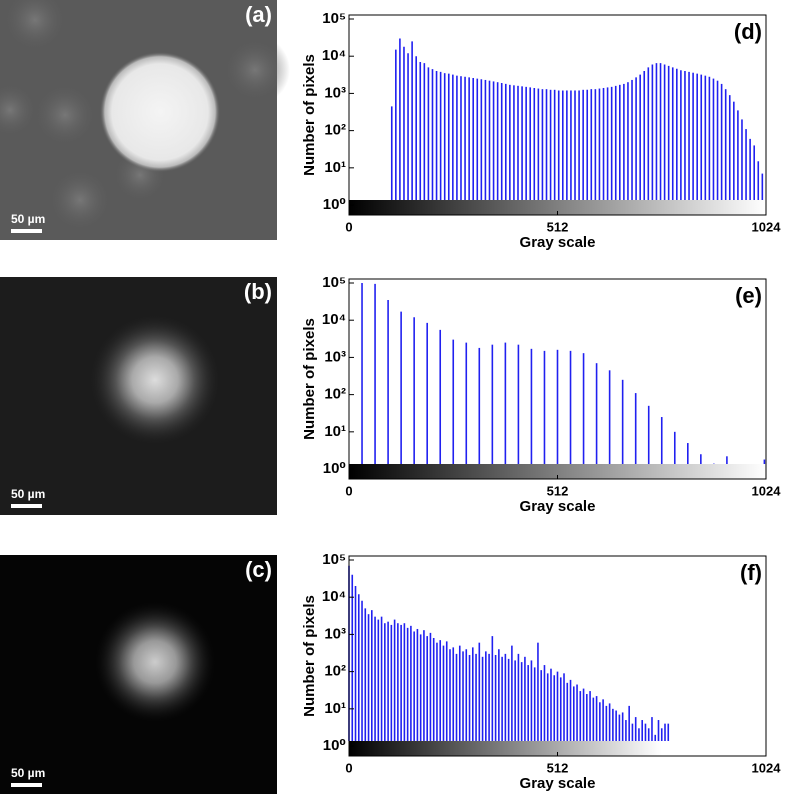 Image resolution: width=787 pixels, height=799 pixels. What do you see at coordinates (748, 295) in the screenshot?
I see `panel-label: (e)` at bounding box center [748, 295].